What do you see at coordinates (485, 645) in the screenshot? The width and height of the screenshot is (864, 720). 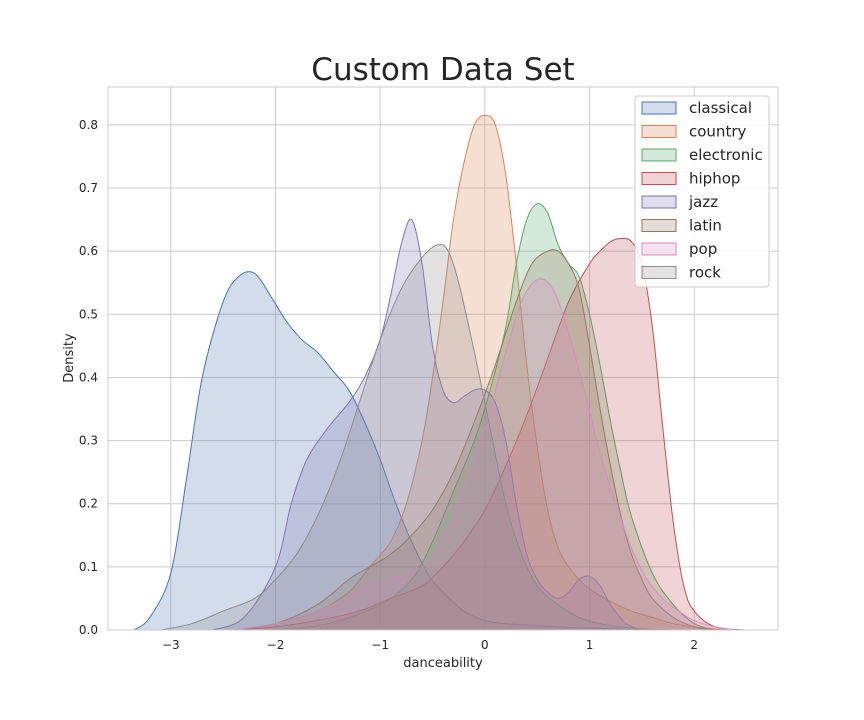 I see `x-tick-label: 0` at bounding box center [485, 645].